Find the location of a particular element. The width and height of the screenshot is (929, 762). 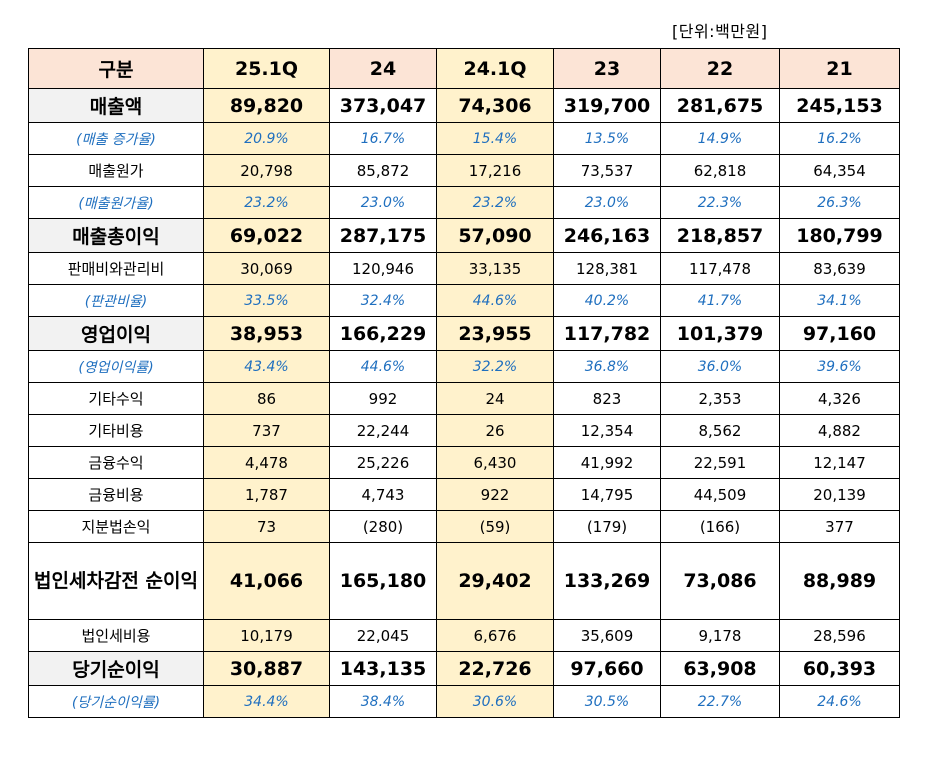

table-row: (매출원가율) 23.2% 23.0% 23.2% 23.0% 22.3% 26.3% is located at coordinates (464, 202).